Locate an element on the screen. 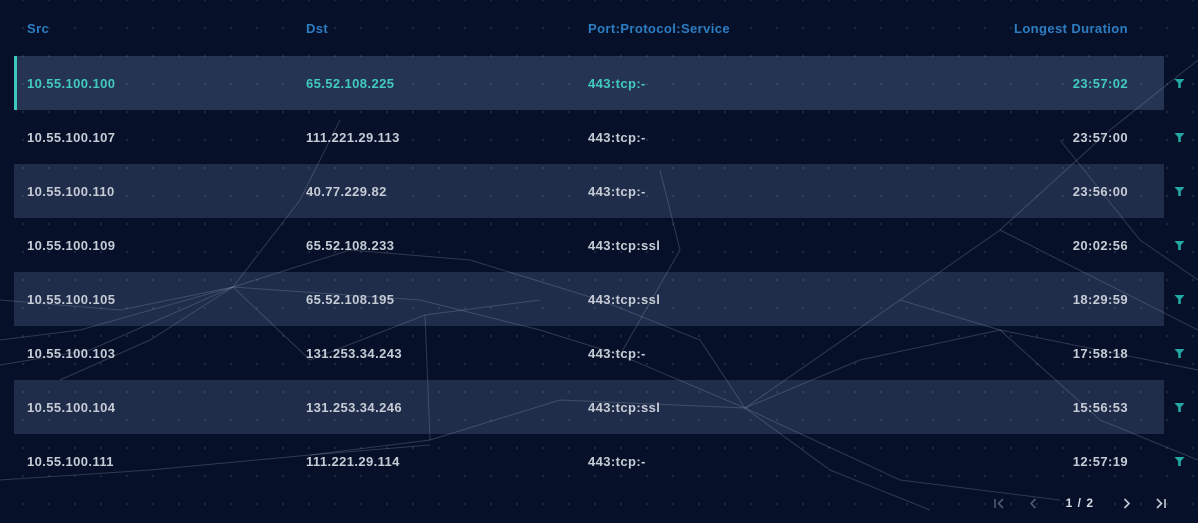 The width and height of the screenshot is (1198, 523). duration-cell: 20:02:56 is located at coordinates (1100, 245).